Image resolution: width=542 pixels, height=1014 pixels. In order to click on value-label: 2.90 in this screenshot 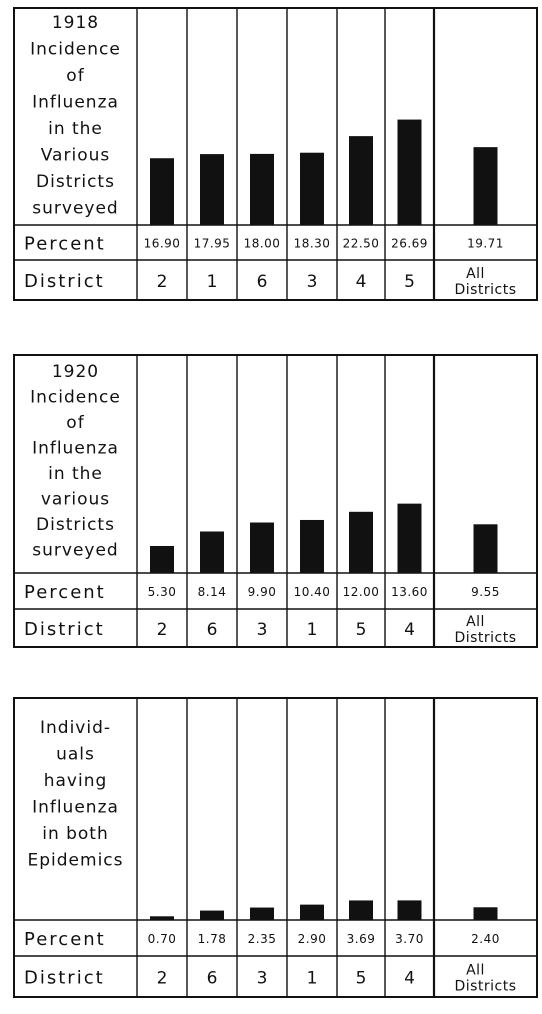, I will do `click(312, 939)`.